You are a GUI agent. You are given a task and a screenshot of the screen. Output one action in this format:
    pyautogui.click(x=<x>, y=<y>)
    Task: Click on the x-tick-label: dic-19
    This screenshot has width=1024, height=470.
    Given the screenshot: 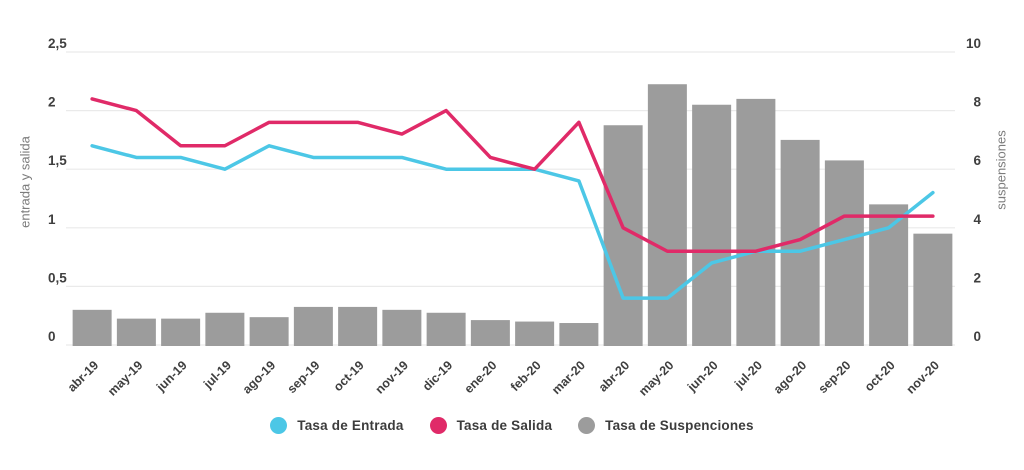 What is the action you would take?
    pyautogui.click(x=437, y=375)
    